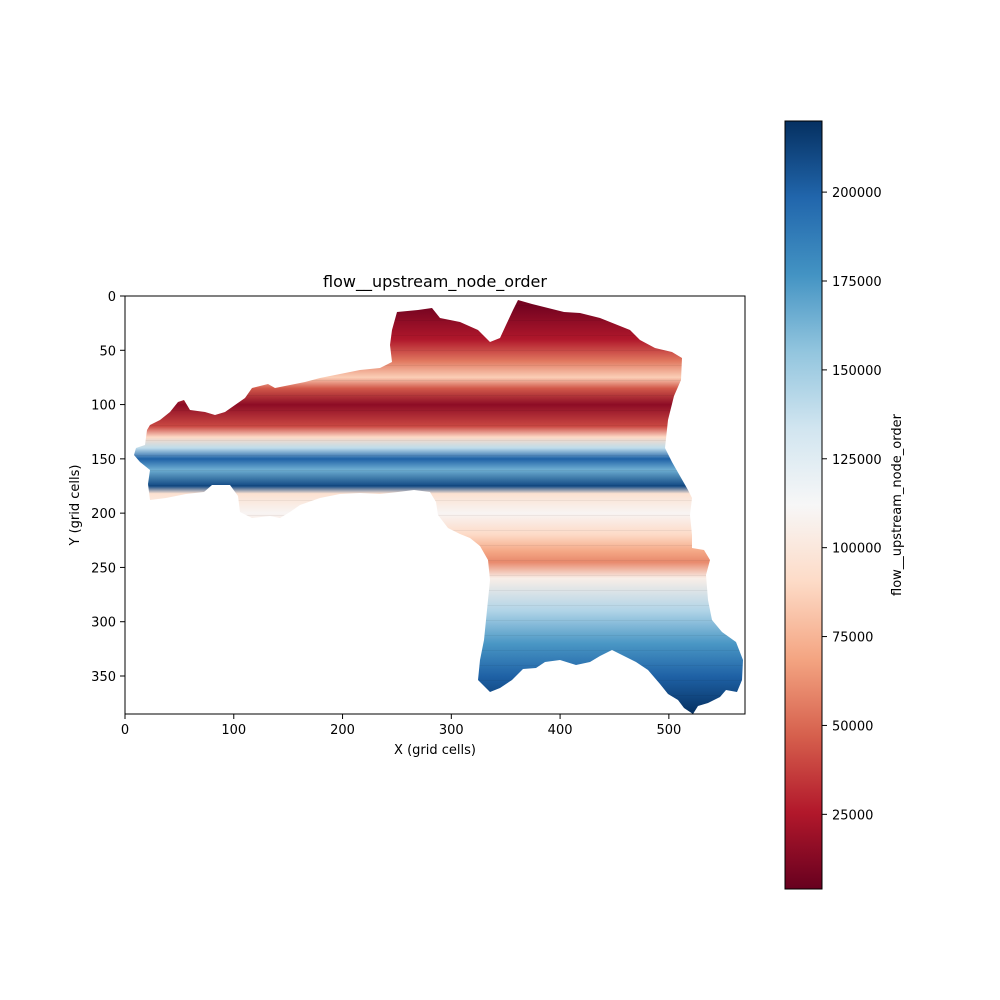 The height and width of the screenshot is (1000, 1000). I want to click on x-tick-label: 100, so click(233, 730).